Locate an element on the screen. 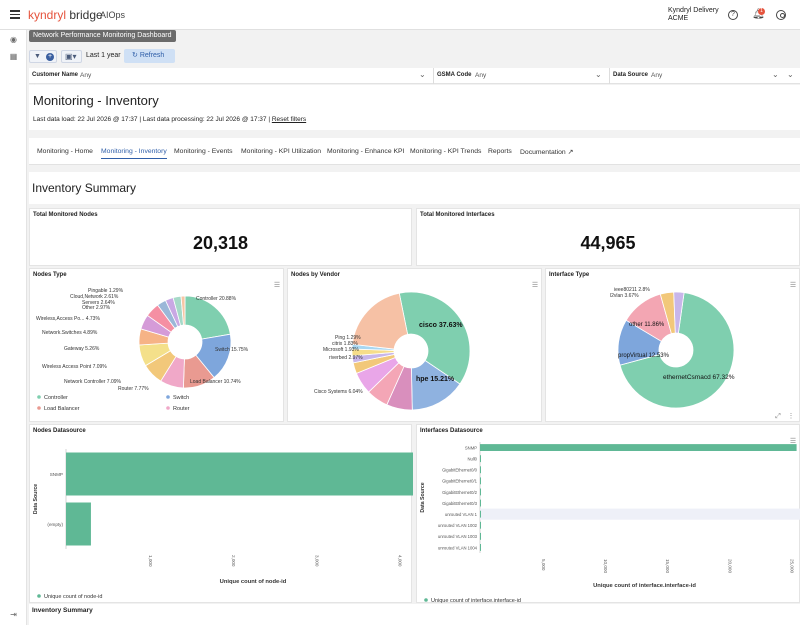 This screenshot has height=625, width=800. y-tick-label: Null0 is located at coordinates (472, 458).